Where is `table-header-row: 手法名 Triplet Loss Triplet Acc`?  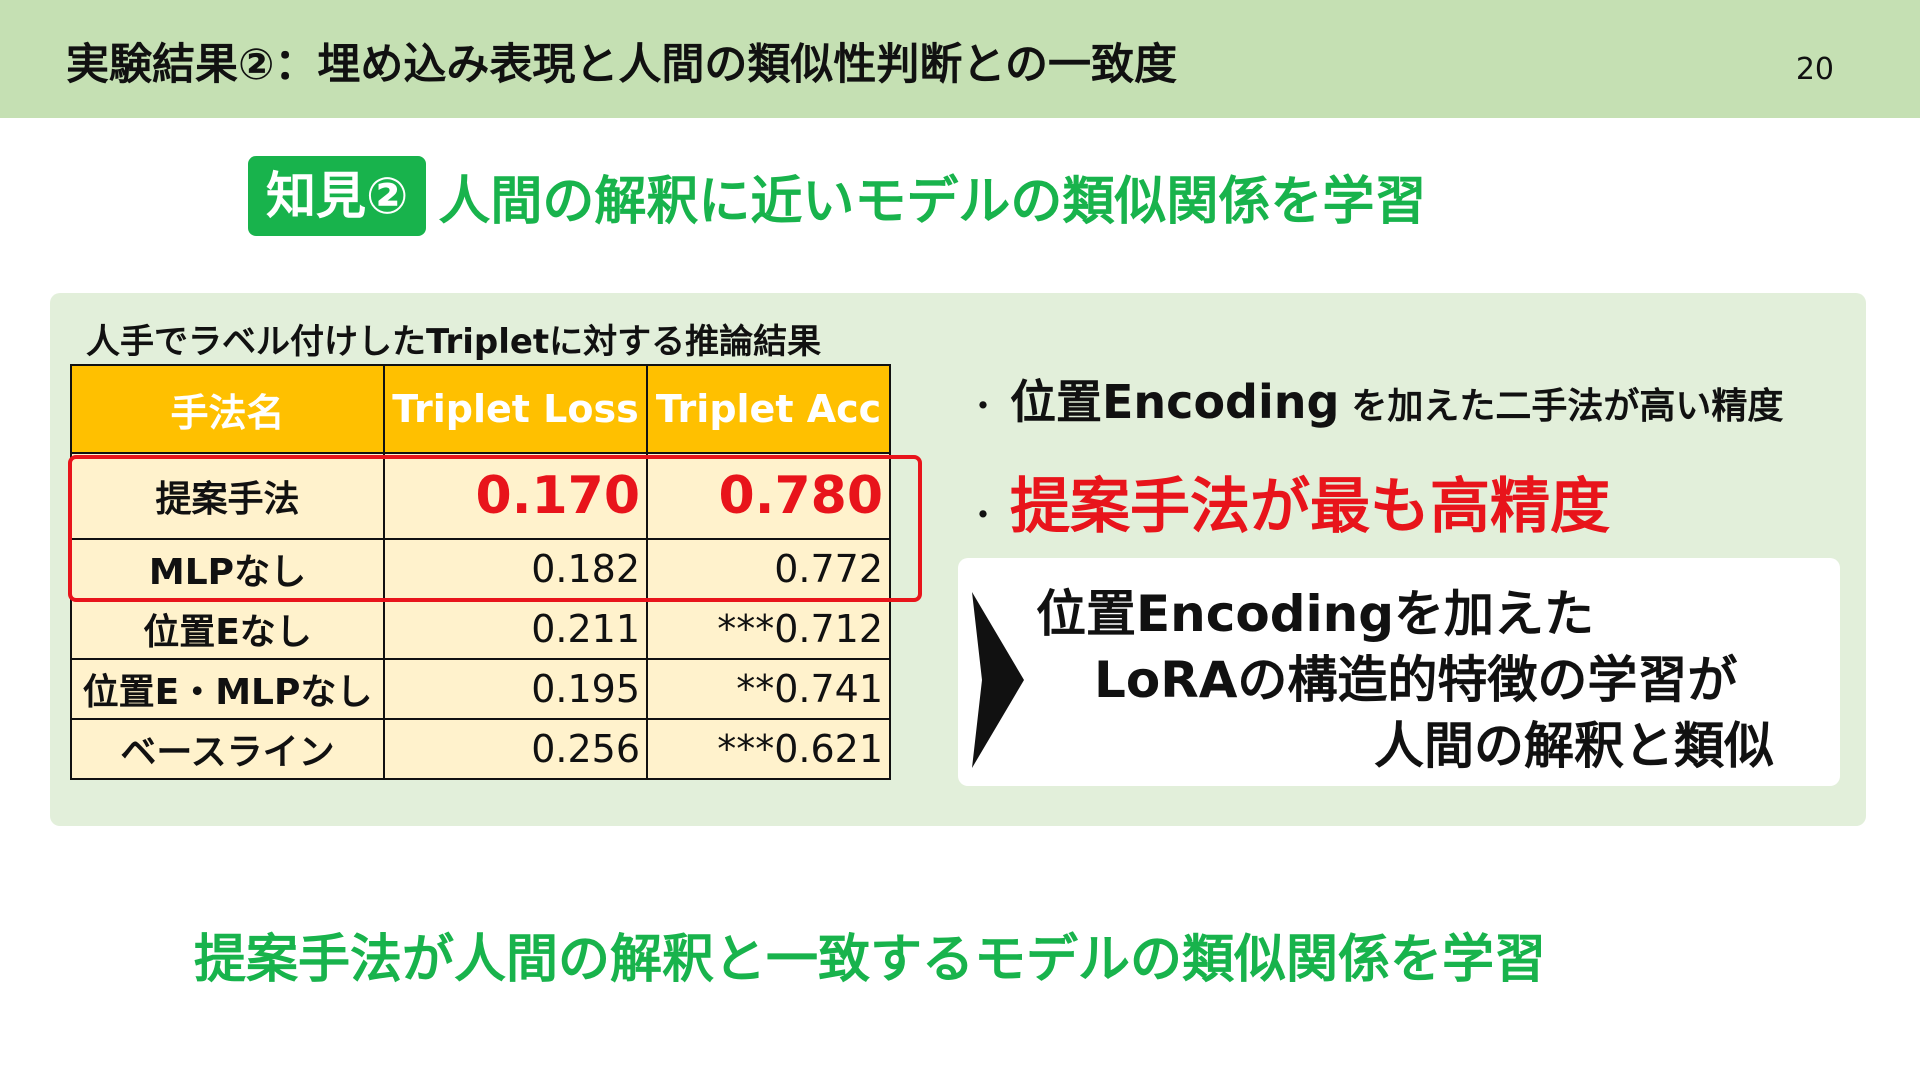 table-header-row: 手法名 Triplet Loss Triplet Acc is located at coordinates (480, 409).